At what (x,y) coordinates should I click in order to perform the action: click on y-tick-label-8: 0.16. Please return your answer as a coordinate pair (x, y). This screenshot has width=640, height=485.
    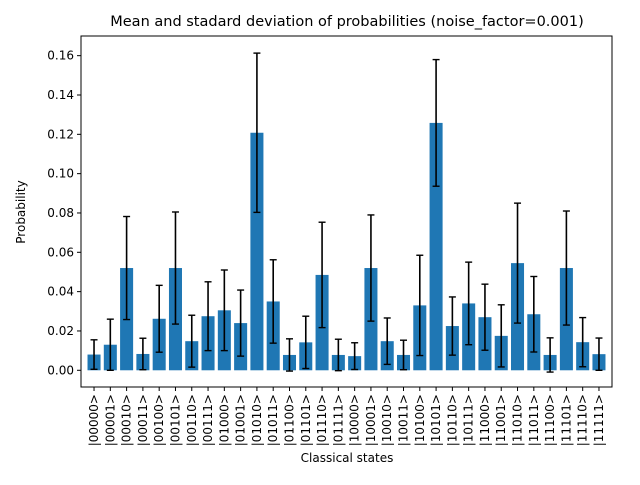
    Looking at the image, I should click on (60, 56).